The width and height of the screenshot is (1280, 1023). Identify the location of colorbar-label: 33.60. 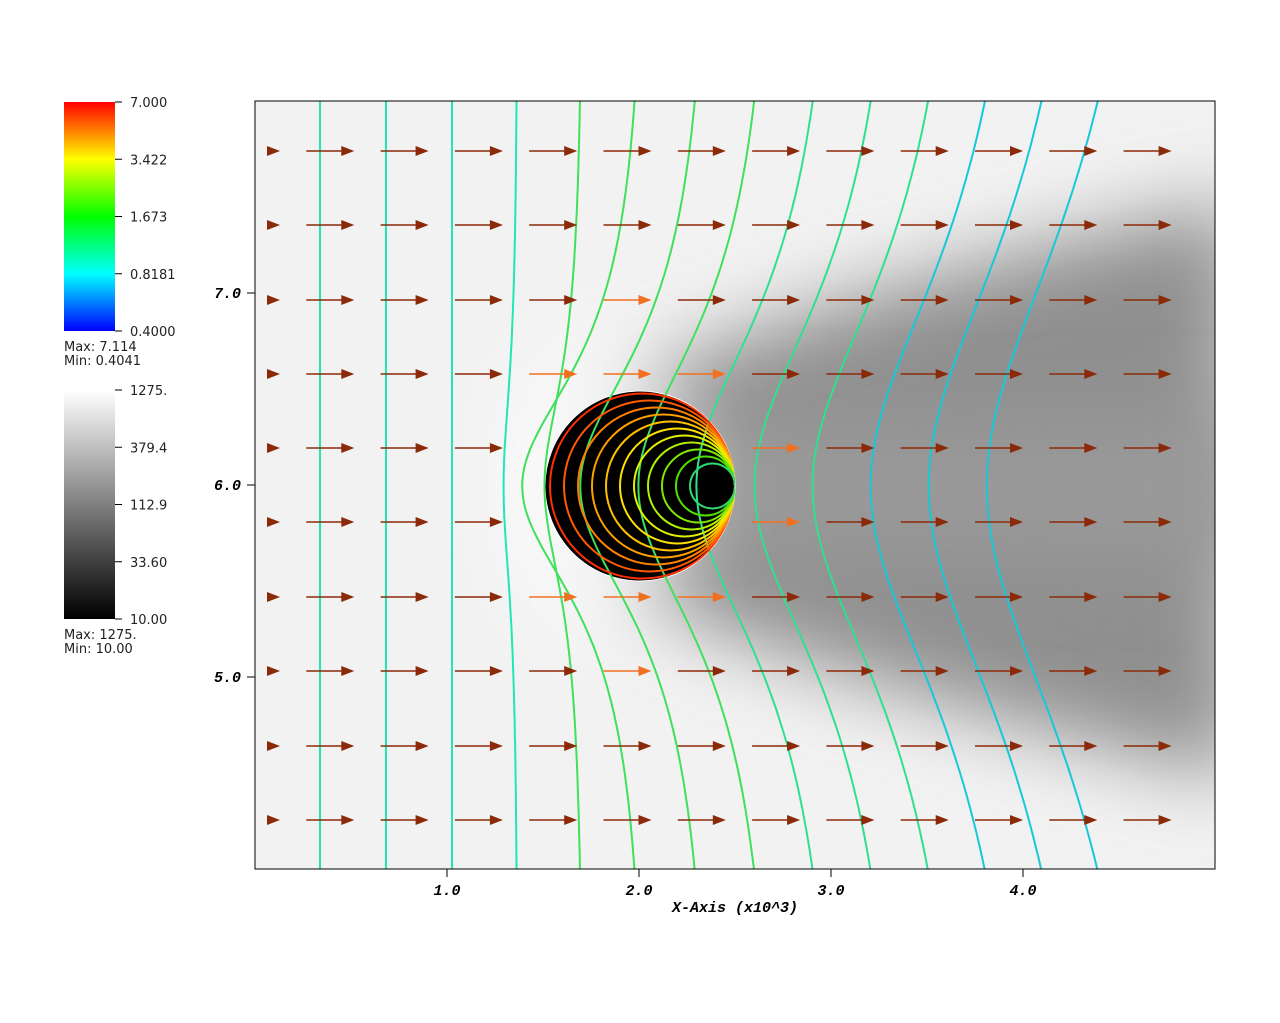
(148, 563).